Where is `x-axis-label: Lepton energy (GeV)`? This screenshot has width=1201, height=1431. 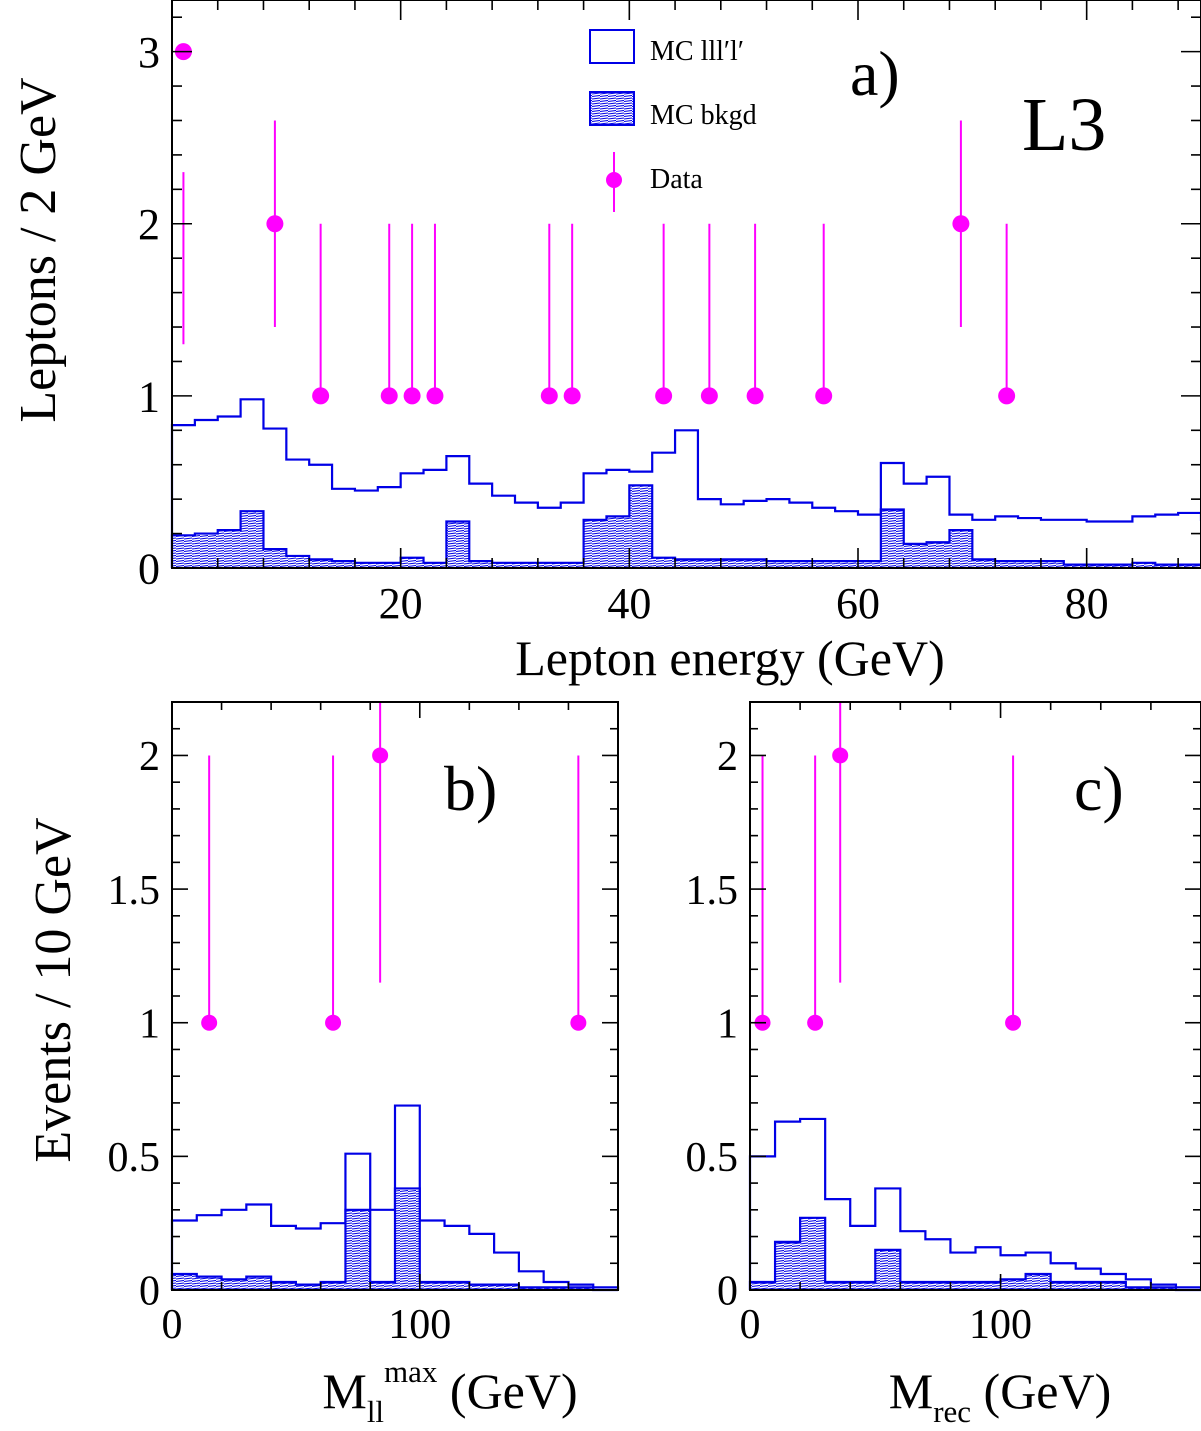 x-axis-label: Lepton energy (GeV) is located at coordinates (729, 658).